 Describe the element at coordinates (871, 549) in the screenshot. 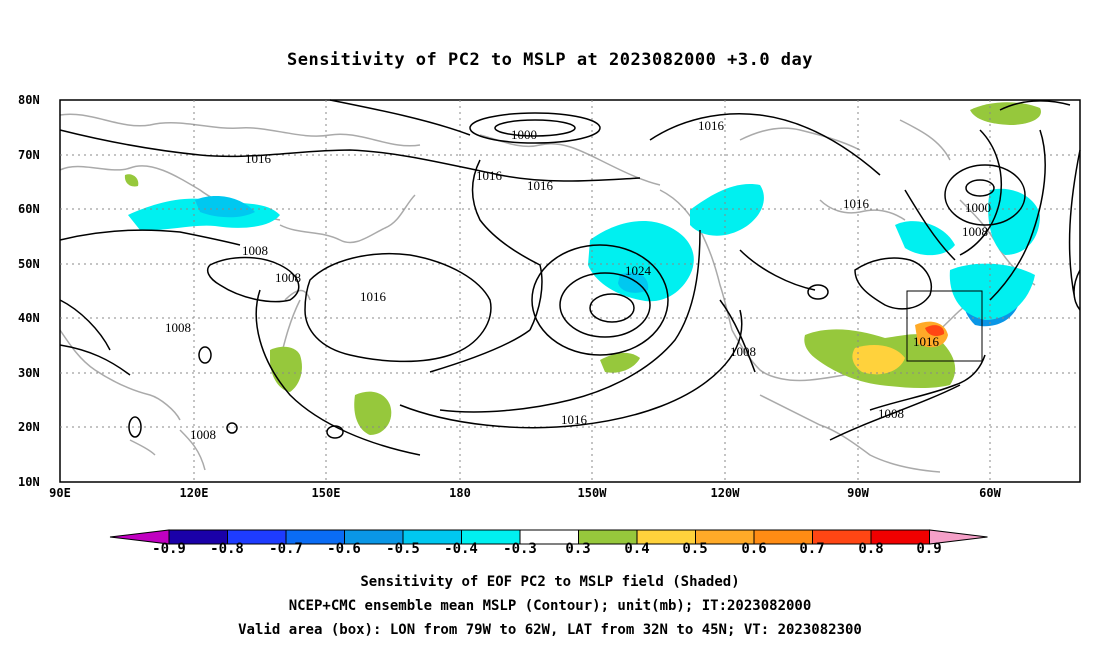

I see `colorbar-label: 0.8` at that location.